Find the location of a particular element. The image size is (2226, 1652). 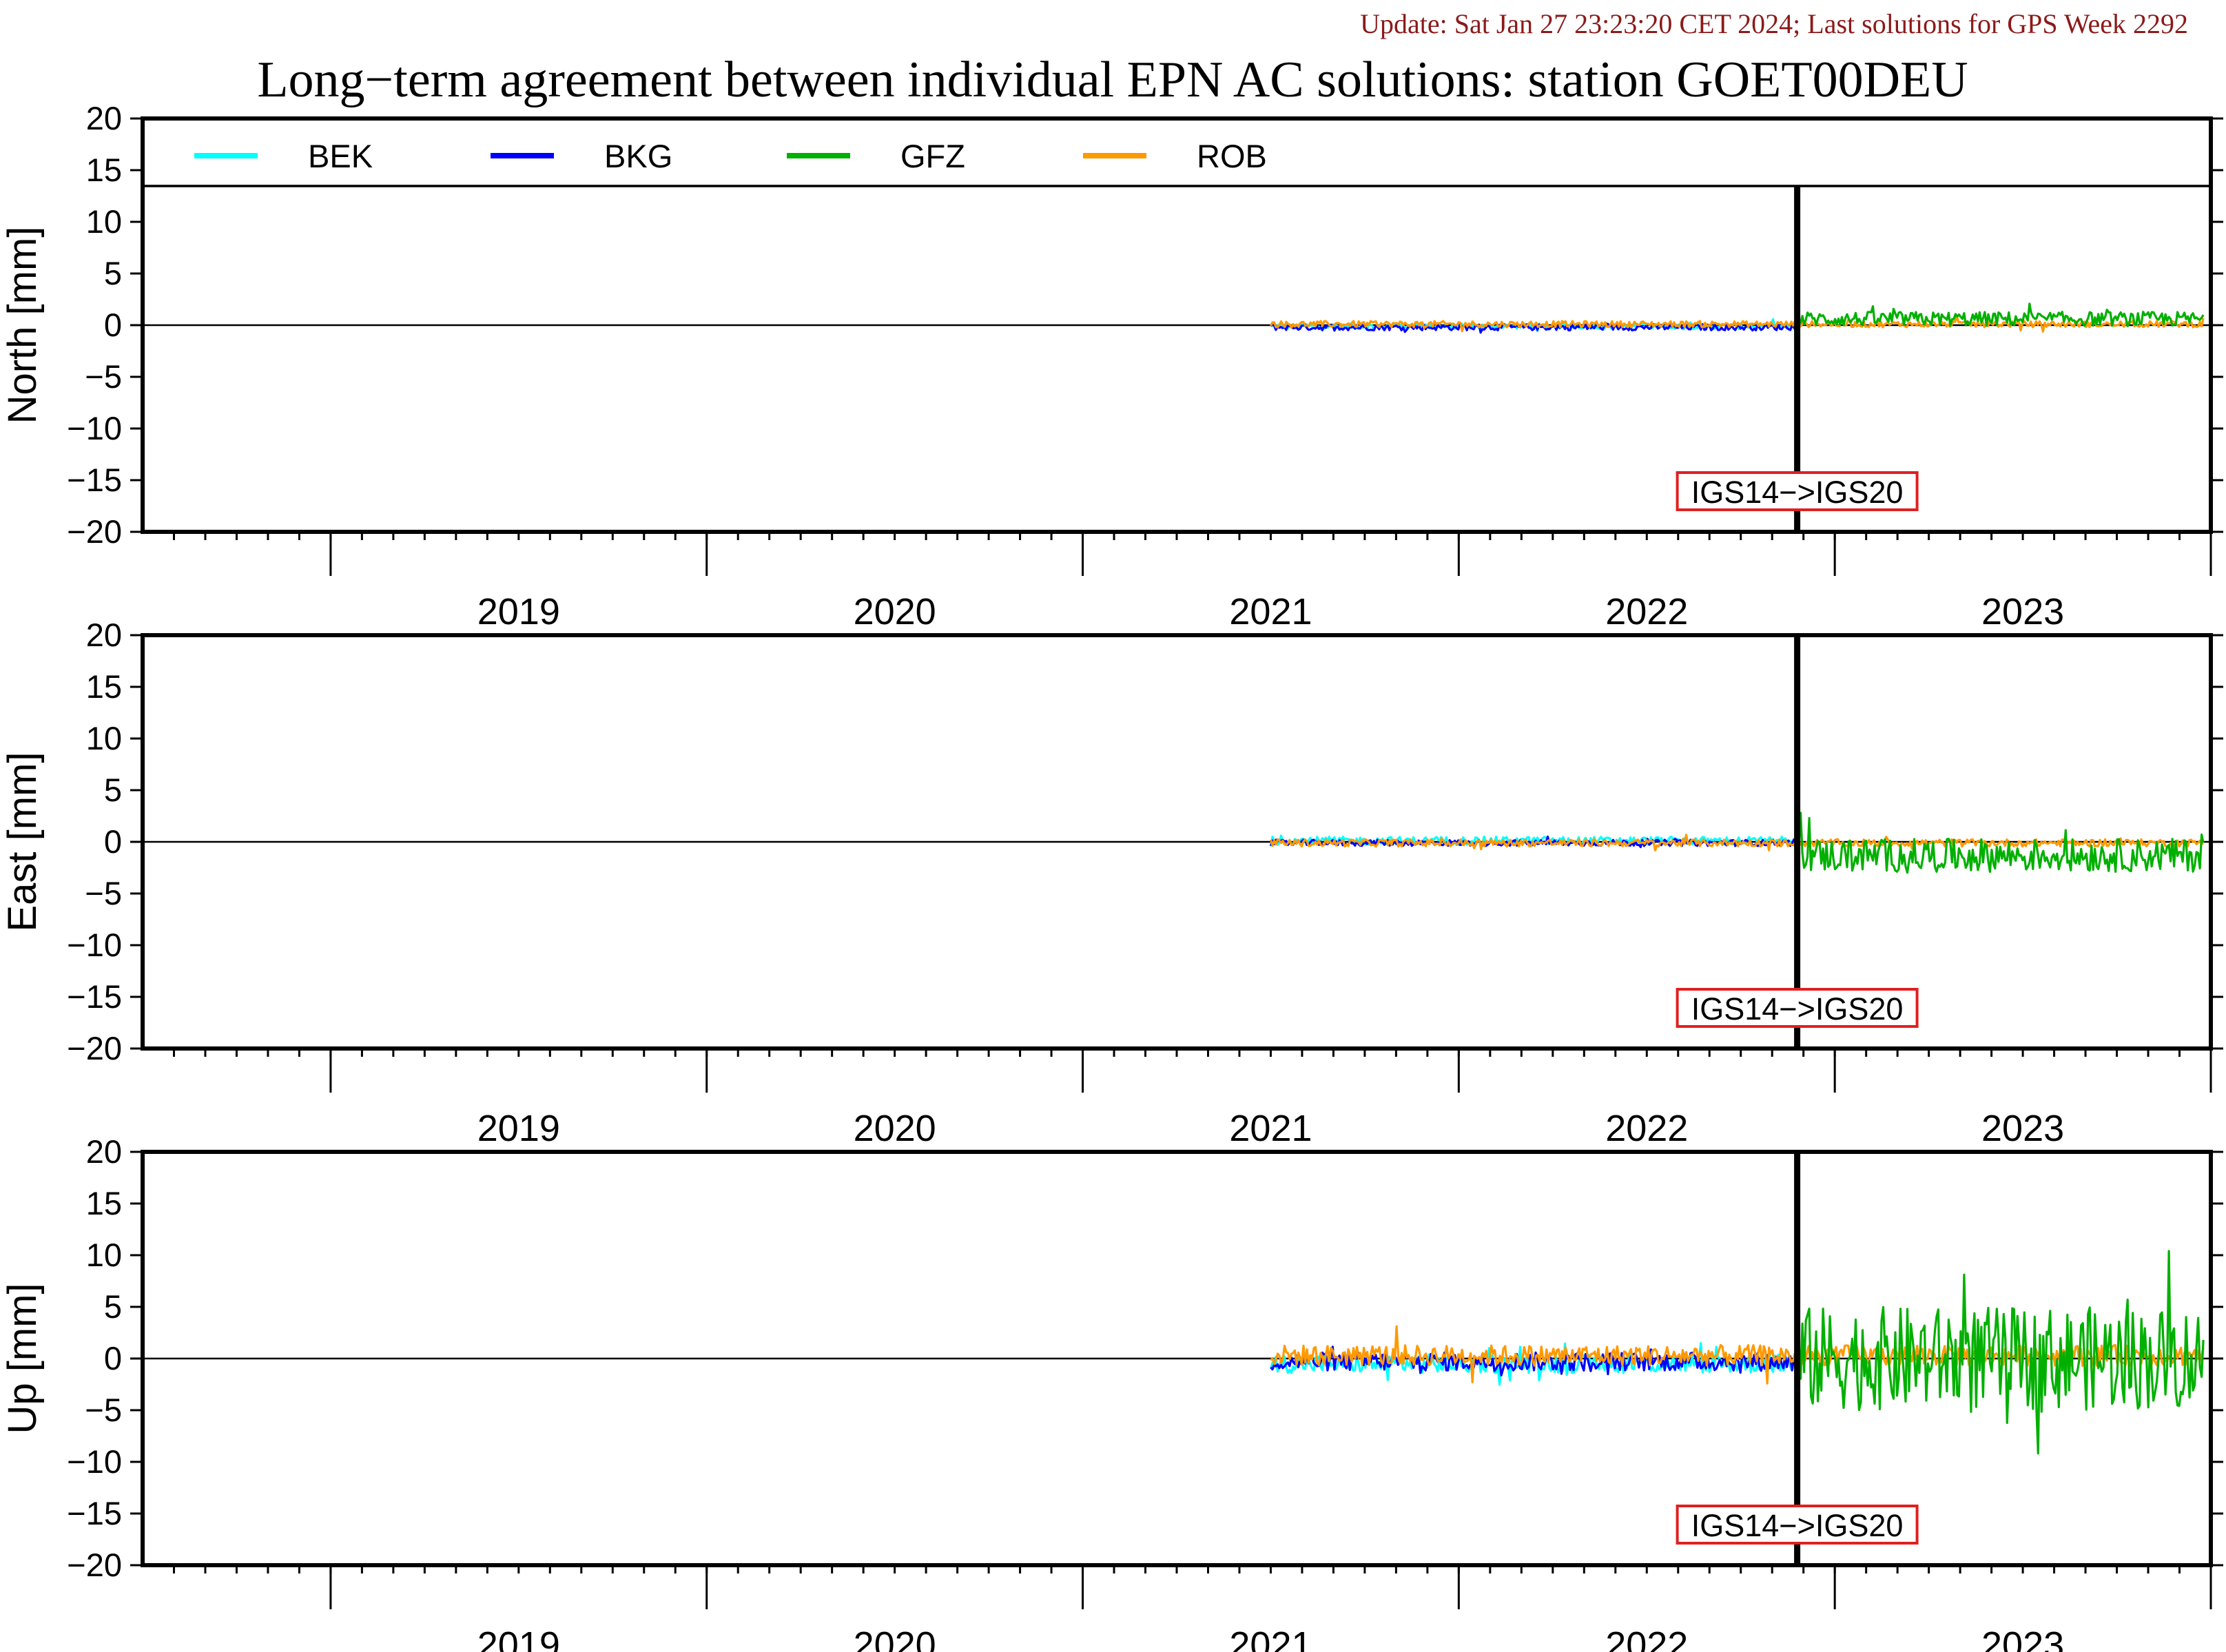

legend-label-rob: ROB is located at coordinates (1232, 156).